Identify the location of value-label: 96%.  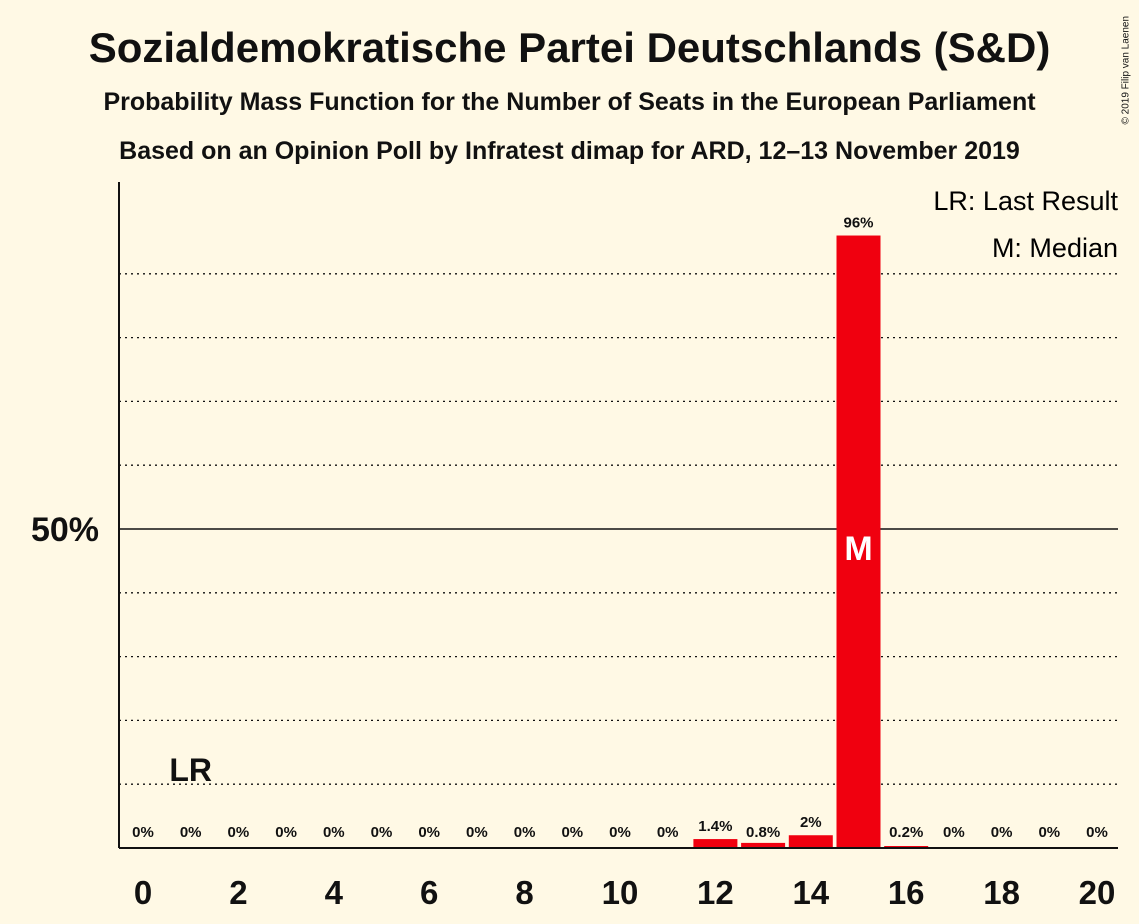
(858, 223).